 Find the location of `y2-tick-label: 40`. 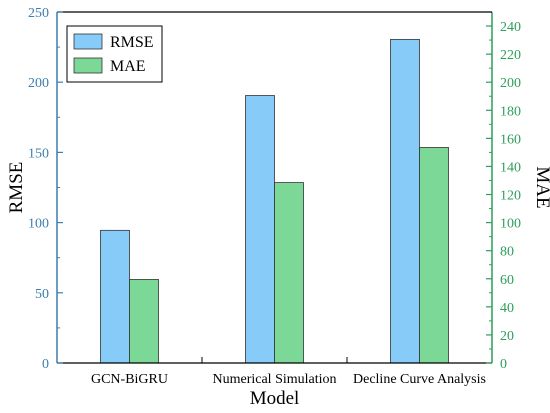

y2-tick-label: 40 is located at coordinates (507, 308).